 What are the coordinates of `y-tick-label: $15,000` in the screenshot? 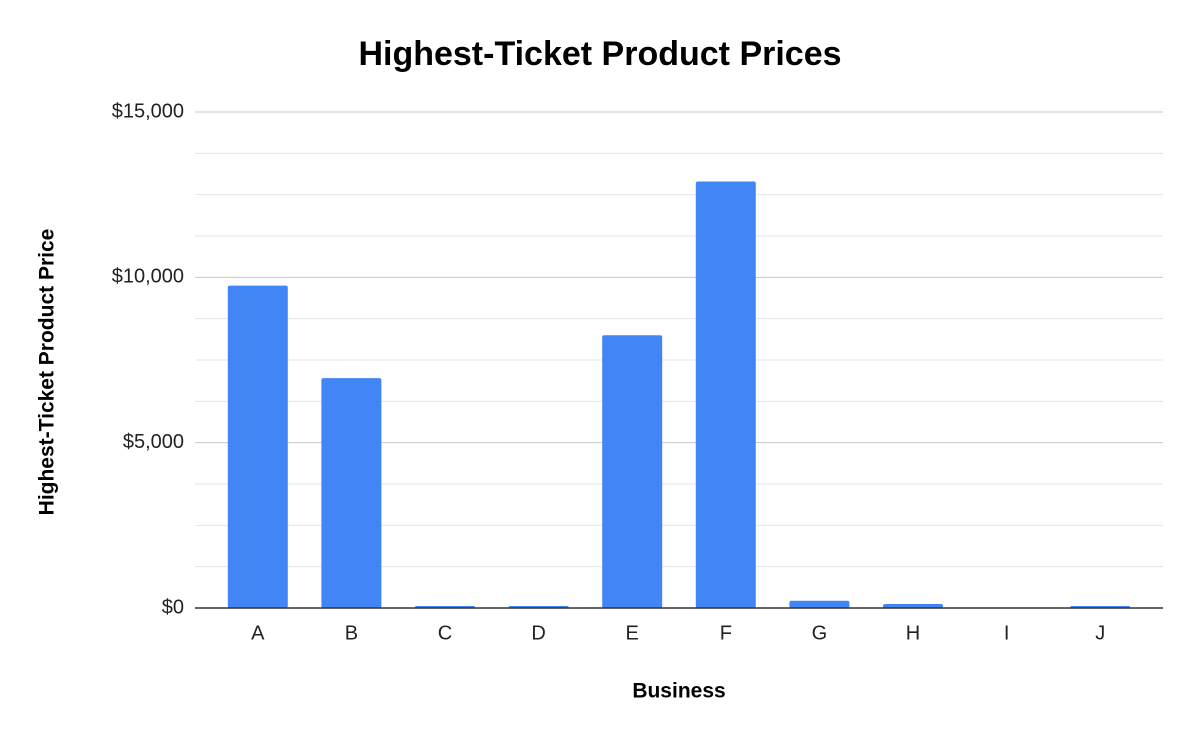 It's located at (148, 111).